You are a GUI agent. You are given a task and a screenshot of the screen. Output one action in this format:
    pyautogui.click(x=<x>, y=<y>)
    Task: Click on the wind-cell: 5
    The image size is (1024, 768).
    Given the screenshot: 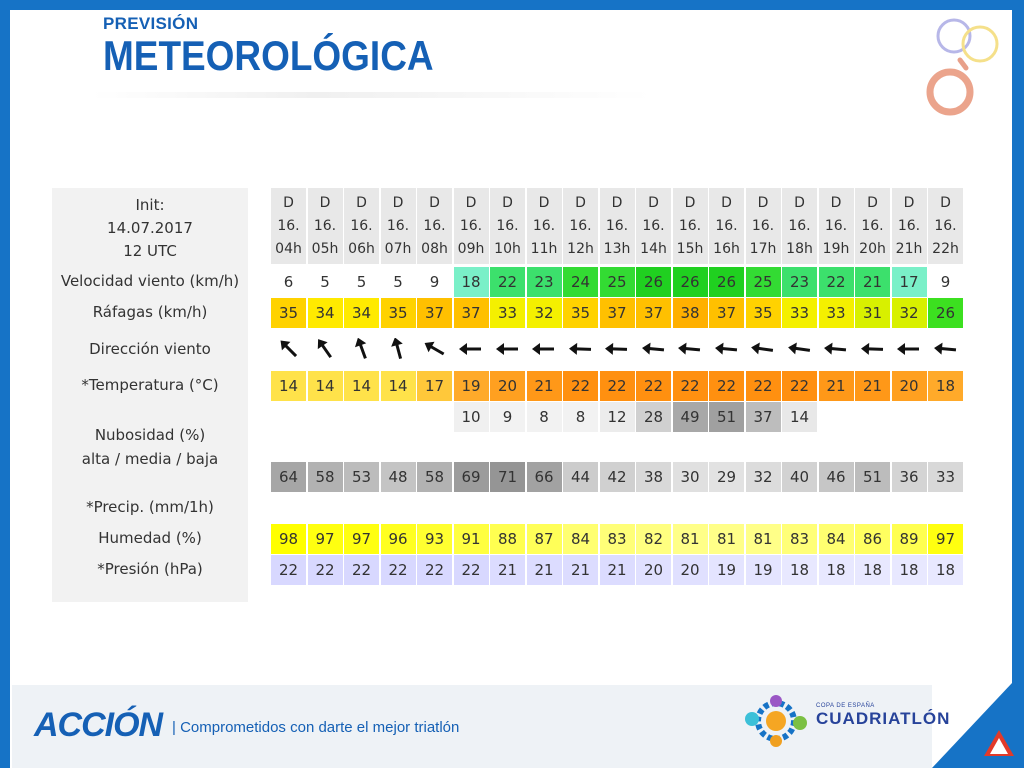 What is the action you would take?
    pyautogui.click(x=398, y=282)
    